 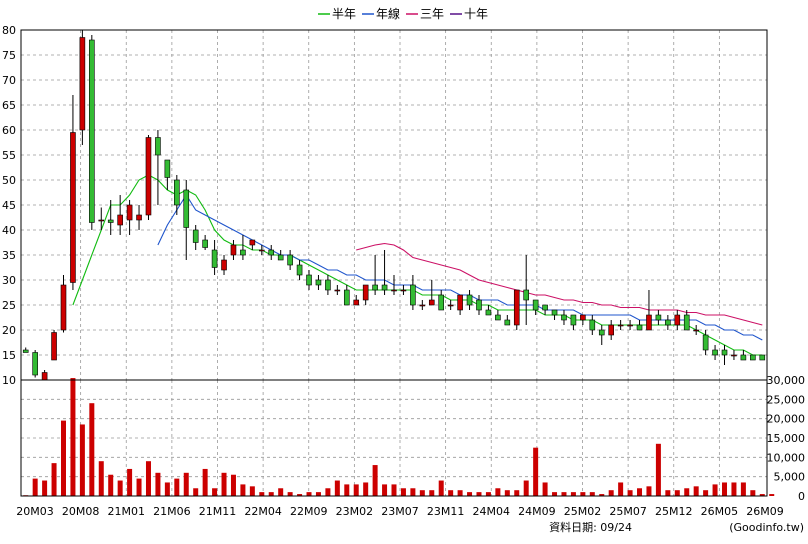 What do you see at coordinates (355, 511) in the screenshot?
I see `x-tick-label: 23M02` at bounding box center [355, 511].